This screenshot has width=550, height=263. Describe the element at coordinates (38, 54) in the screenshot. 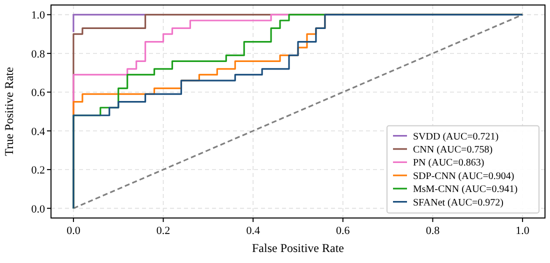

I see `y-tick-label: 0.8` at that location.